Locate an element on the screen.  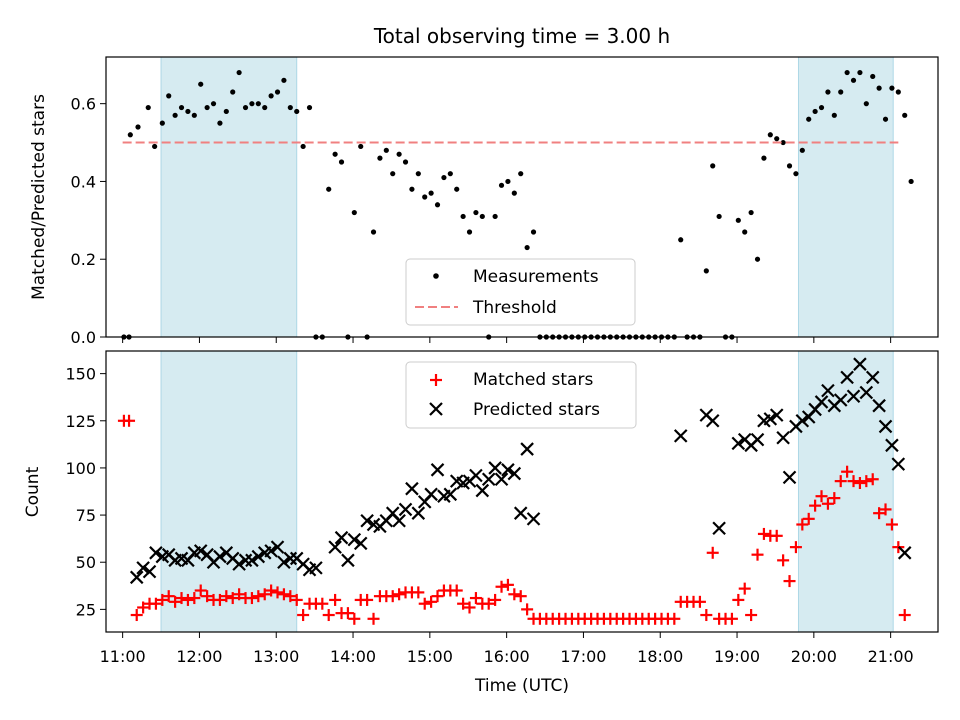
top-legend: Measurements Threshold is located at coordinates (520, 292).